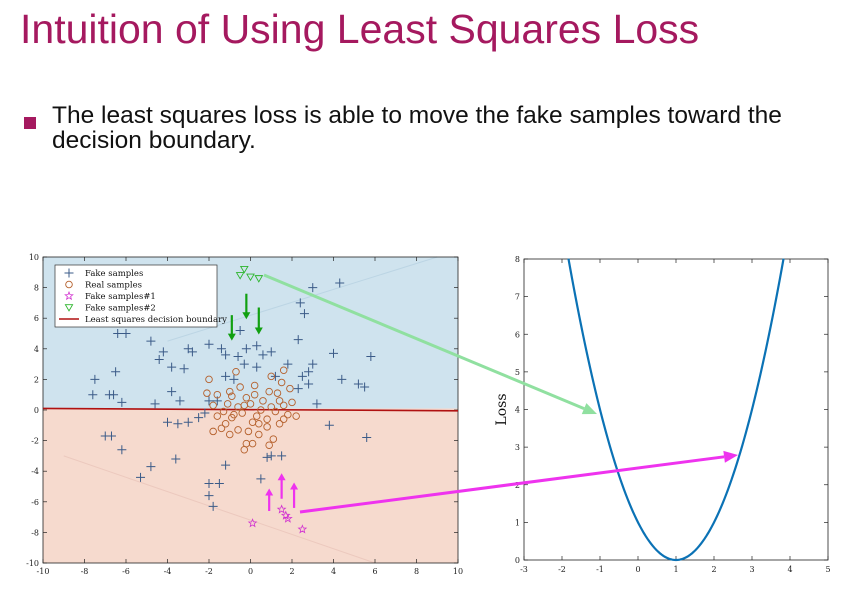  Describe the element at coordinates (120, 297) in the screenshot. I see `legend-label: Fake samples#1` at that location.